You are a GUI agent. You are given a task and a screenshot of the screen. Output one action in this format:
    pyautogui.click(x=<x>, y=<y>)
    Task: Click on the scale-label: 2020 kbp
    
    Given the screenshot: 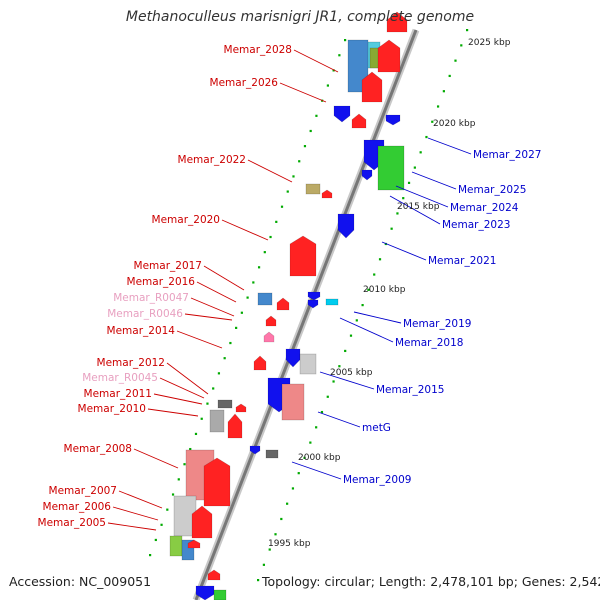 What is the action you would take?
    pyautogui.click(x=454, y=124)
    